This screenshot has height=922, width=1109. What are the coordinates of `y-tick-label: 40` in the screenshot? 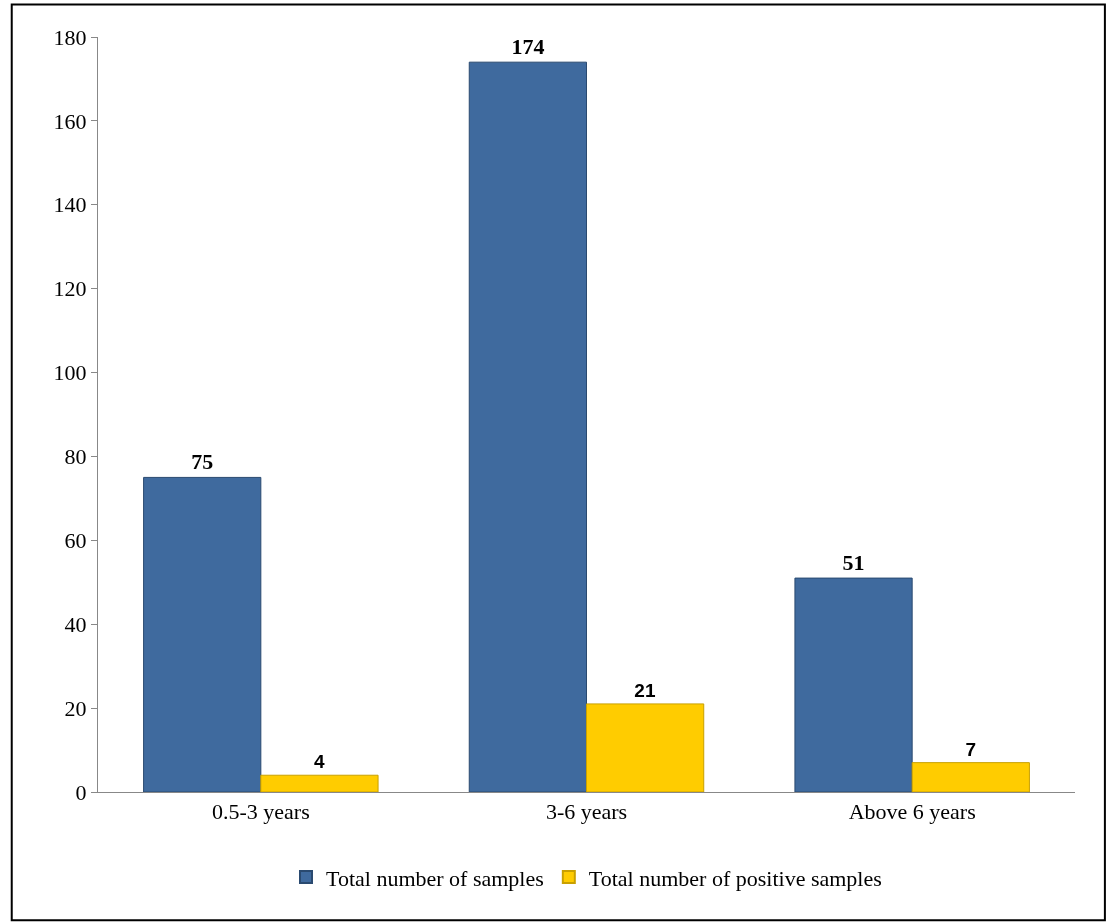 It's located at (75, 624).